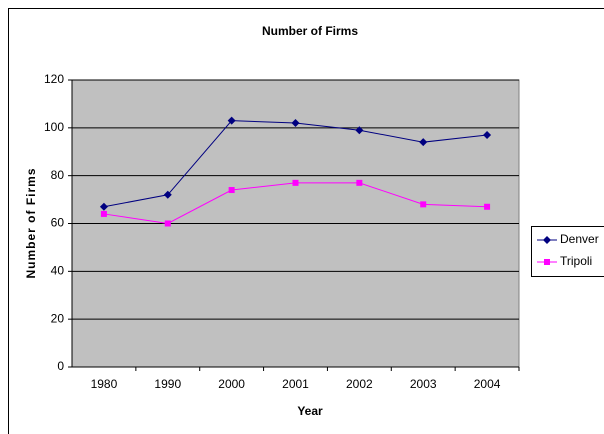  I want to click on x-tick-label: 2002, so click(359, 384).